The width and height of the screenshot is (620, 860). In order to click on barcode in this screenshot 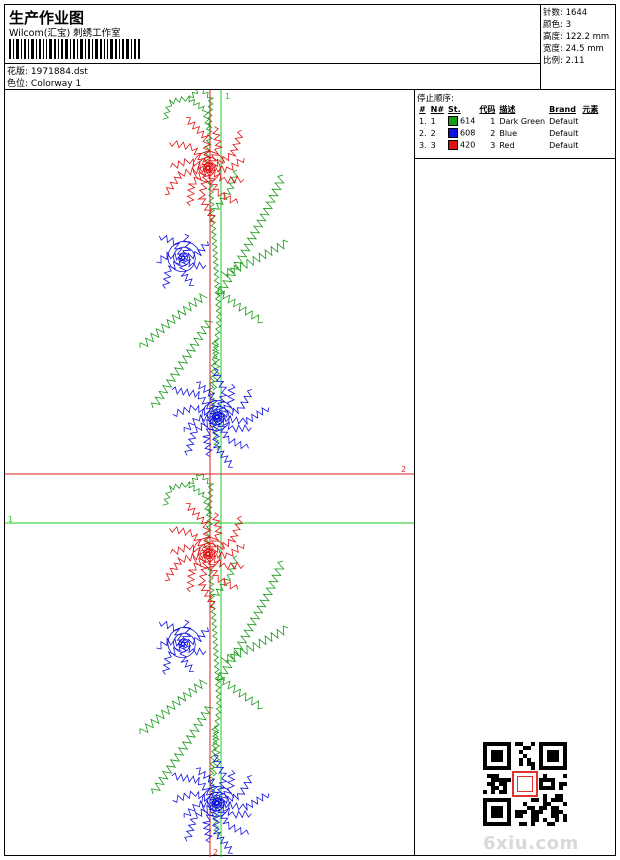, I will do `click(74, 49)`.